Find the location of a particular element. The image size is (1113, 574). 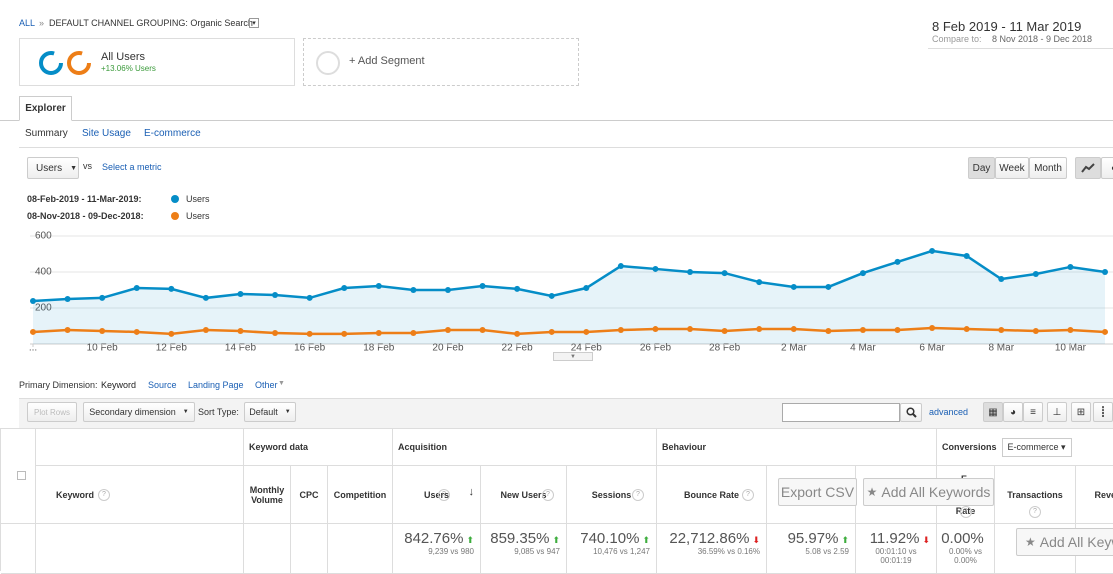

breadcrumb-root: ALL is located at coordinates (27, 23).